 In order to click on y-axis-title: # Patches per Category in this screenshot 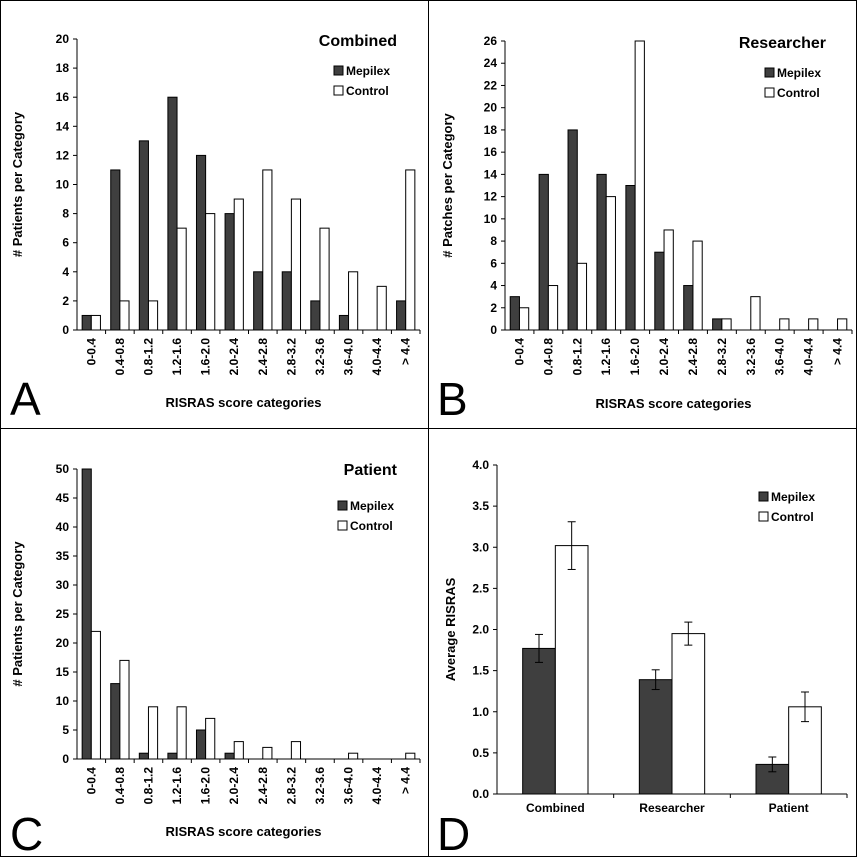, I will do `click(447, 184)`.